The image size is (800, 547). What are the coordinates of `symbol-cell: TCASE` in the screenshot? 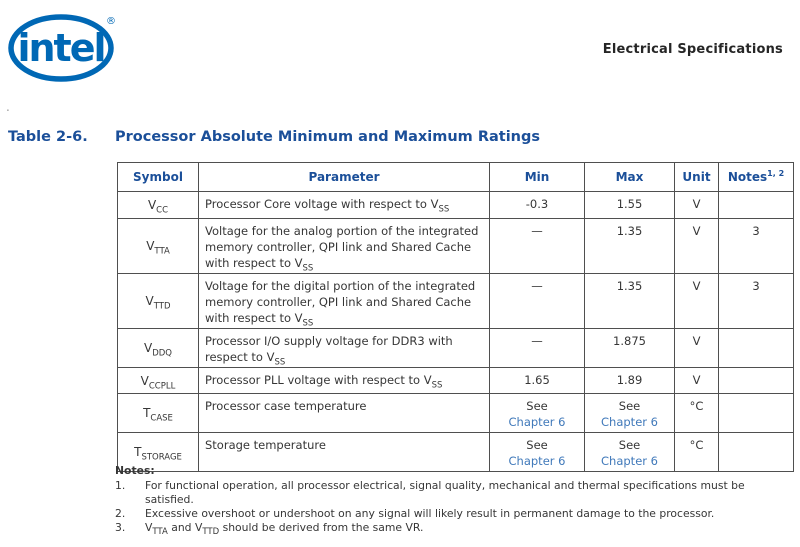 It's located at (158, 413).